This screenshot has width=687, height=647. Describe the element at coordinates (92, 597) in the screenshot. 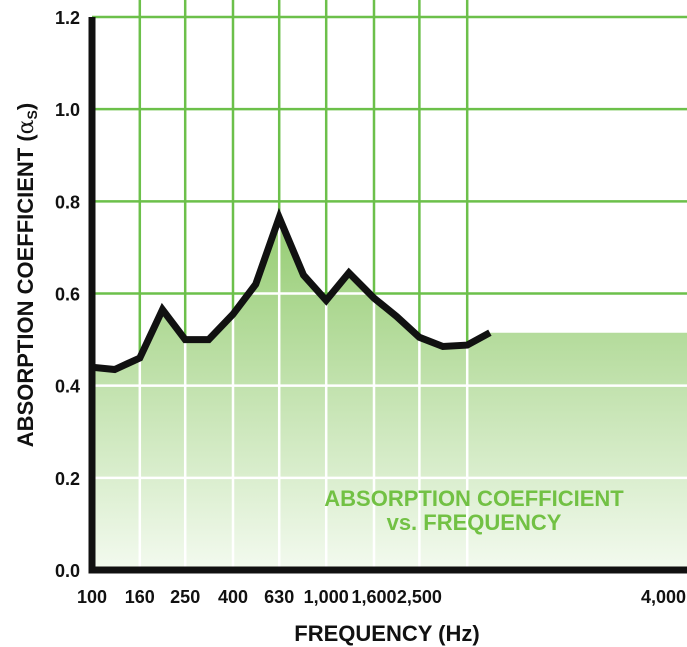

I see `x-tick-label: 100` at that location.